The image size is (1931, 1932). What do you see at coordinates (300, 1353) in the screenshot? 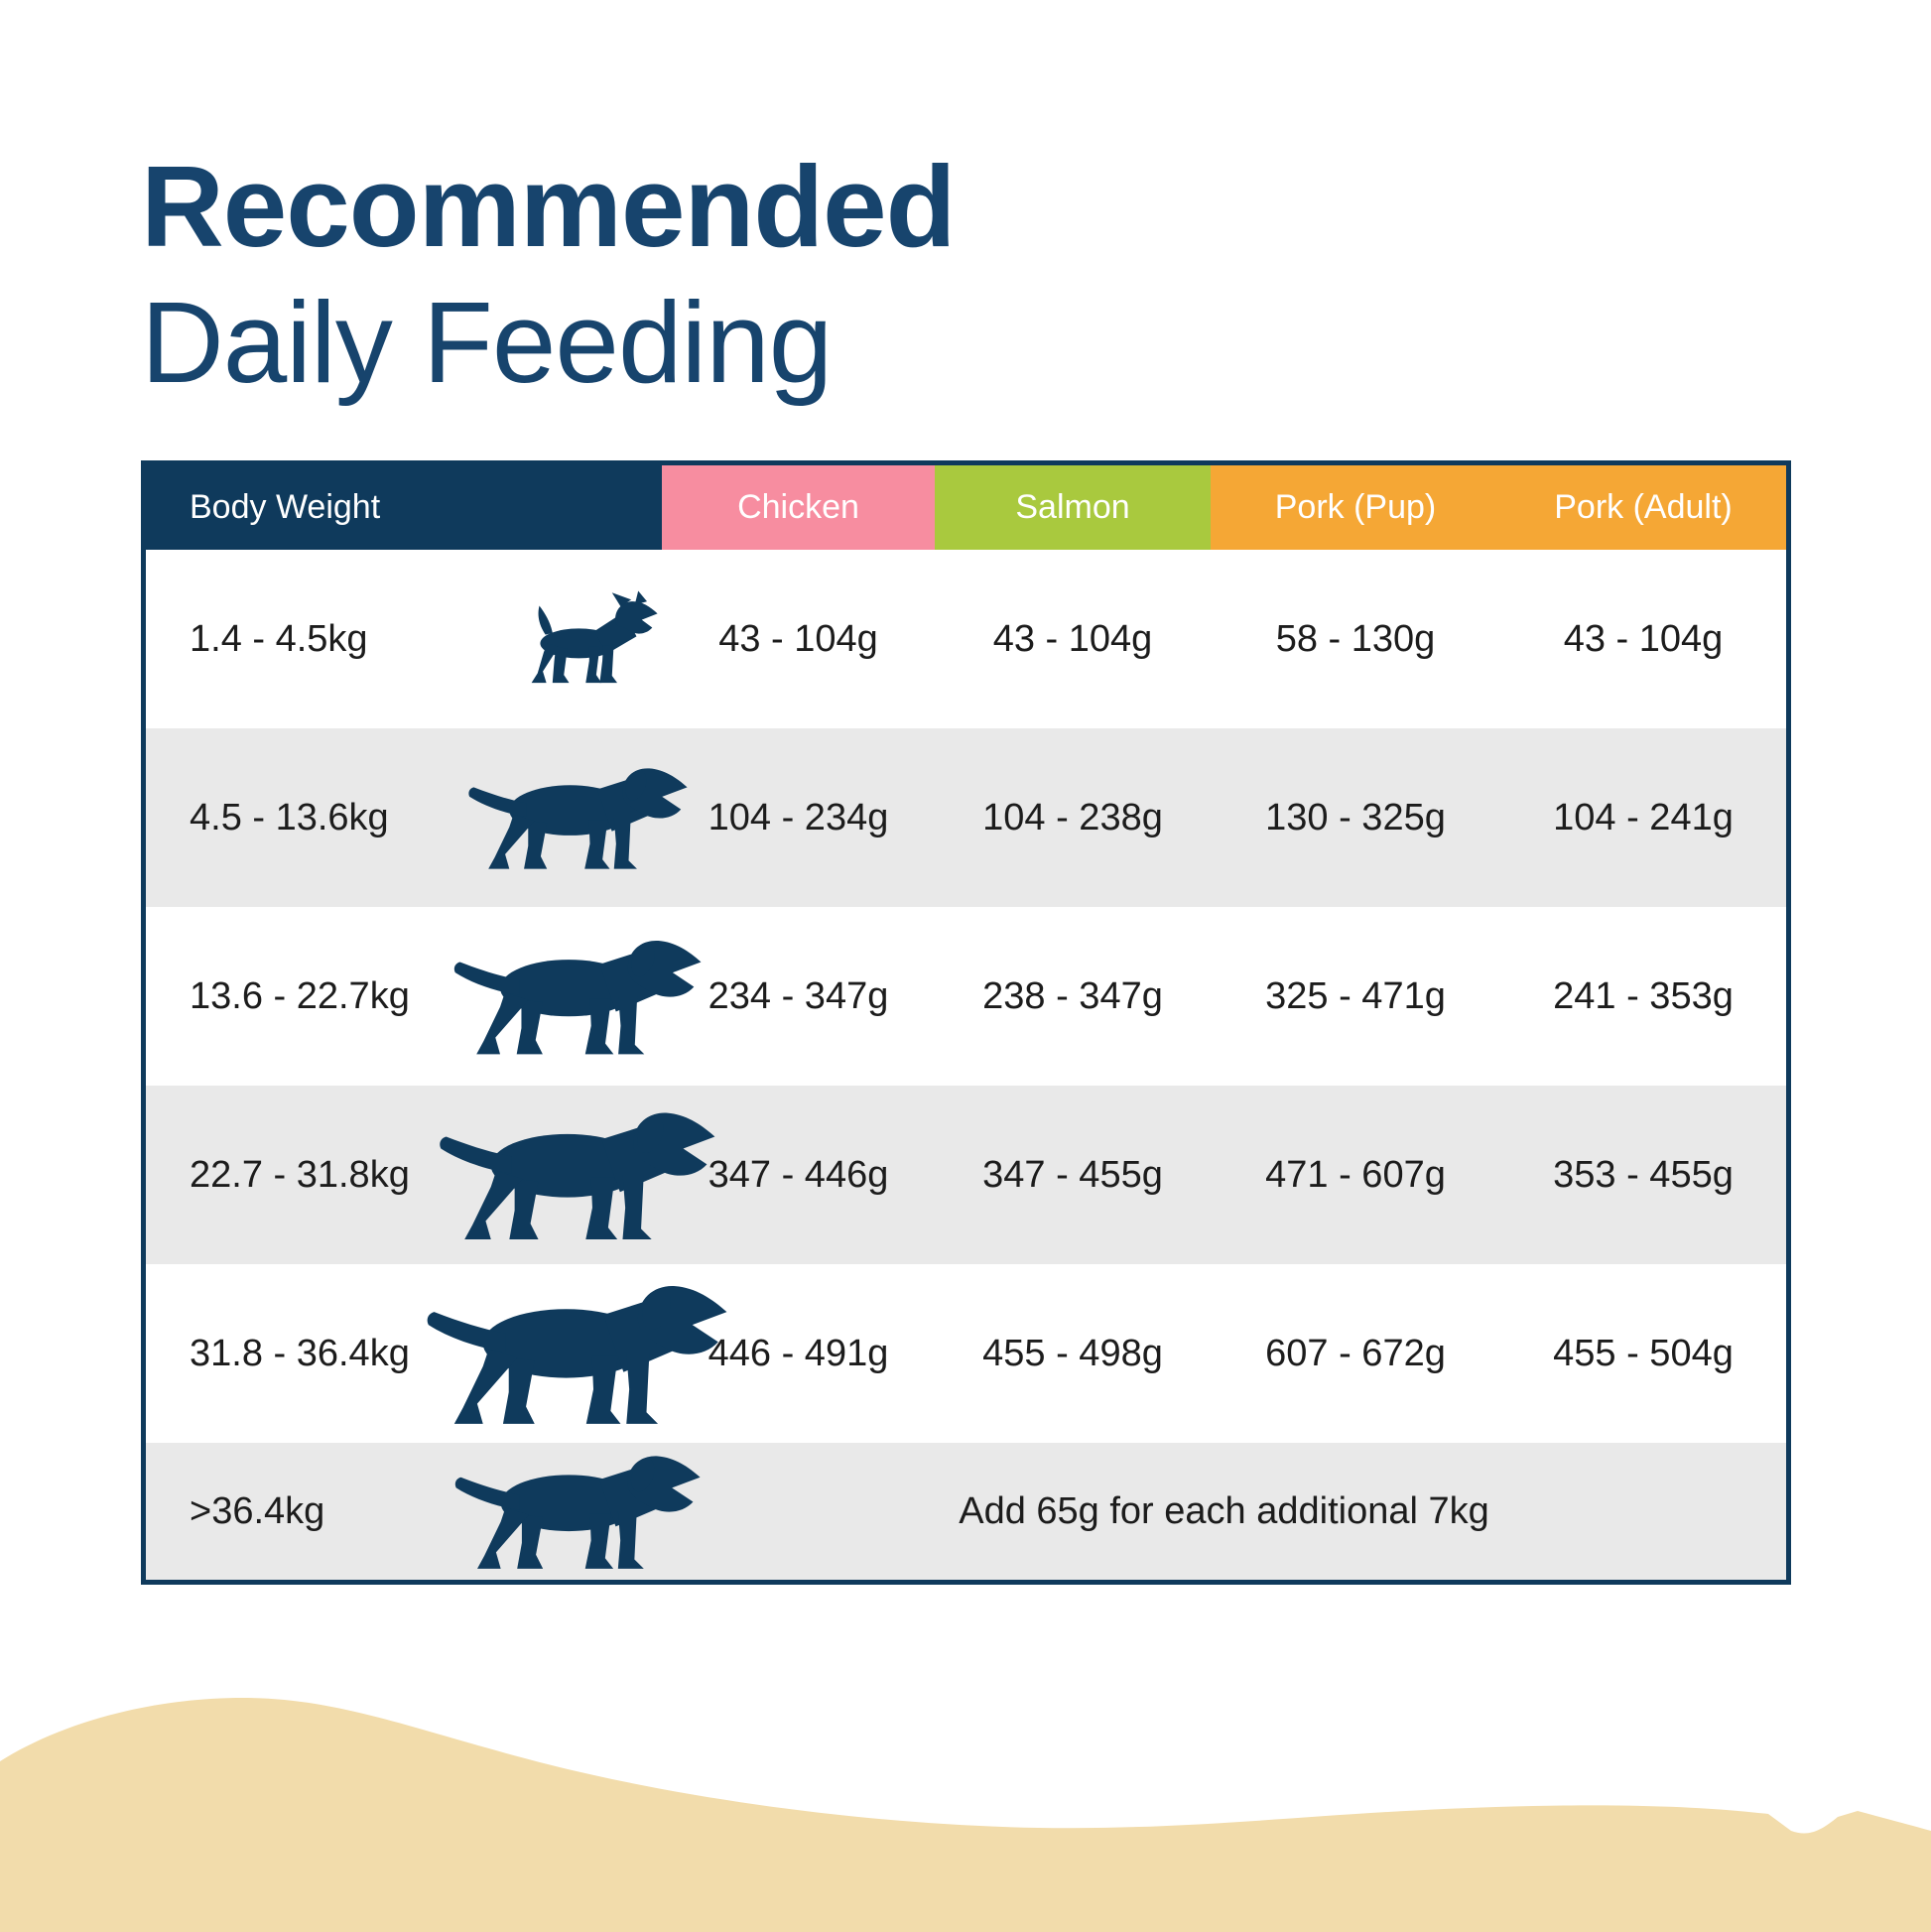
I see `weight-label: 31.8 - 36.4kg` at bounding box center [300, 1353].